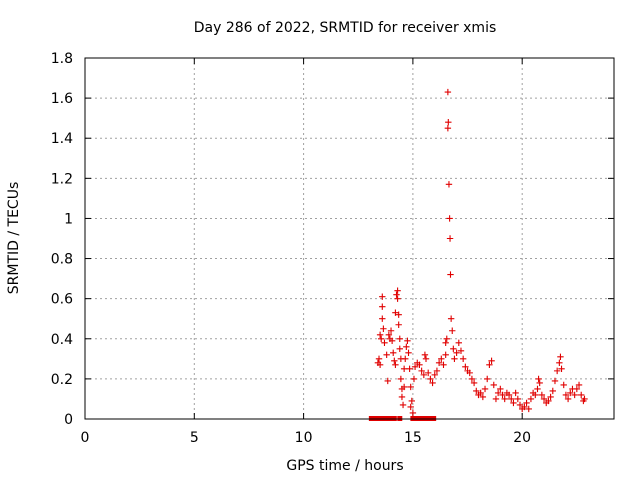 The width and height of the screenshot is (640, 480). I want to click on y-tick-label: 1, so click(68, 219).